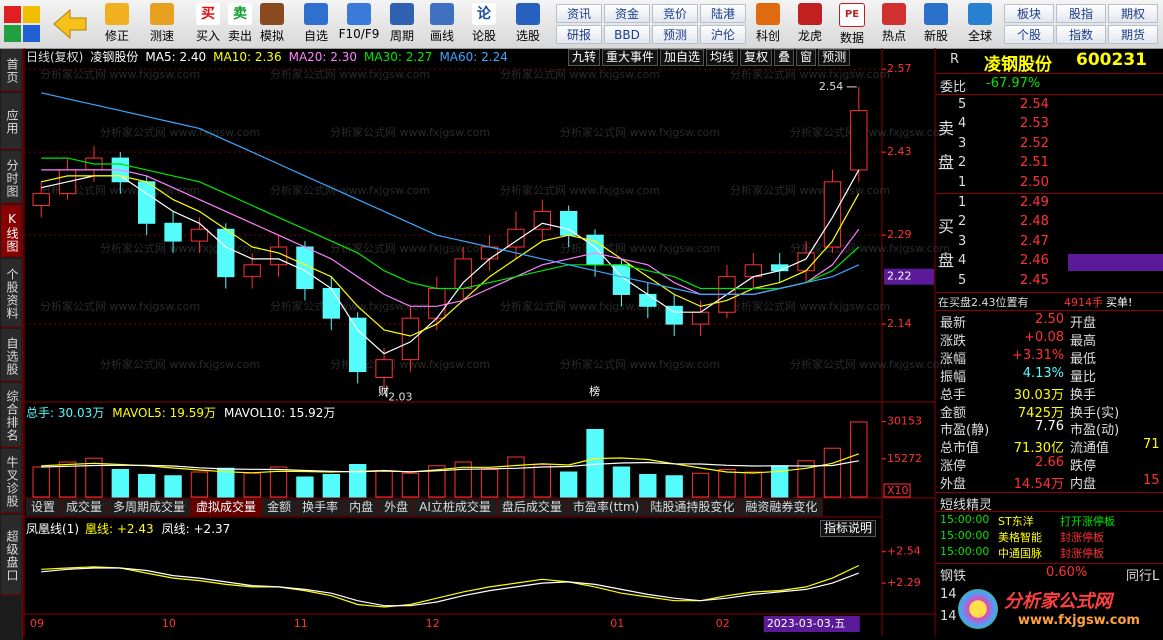 This screenshot has width=1163, height=640. I want to click on side-tab: 超级盘口, so click(11, 555).